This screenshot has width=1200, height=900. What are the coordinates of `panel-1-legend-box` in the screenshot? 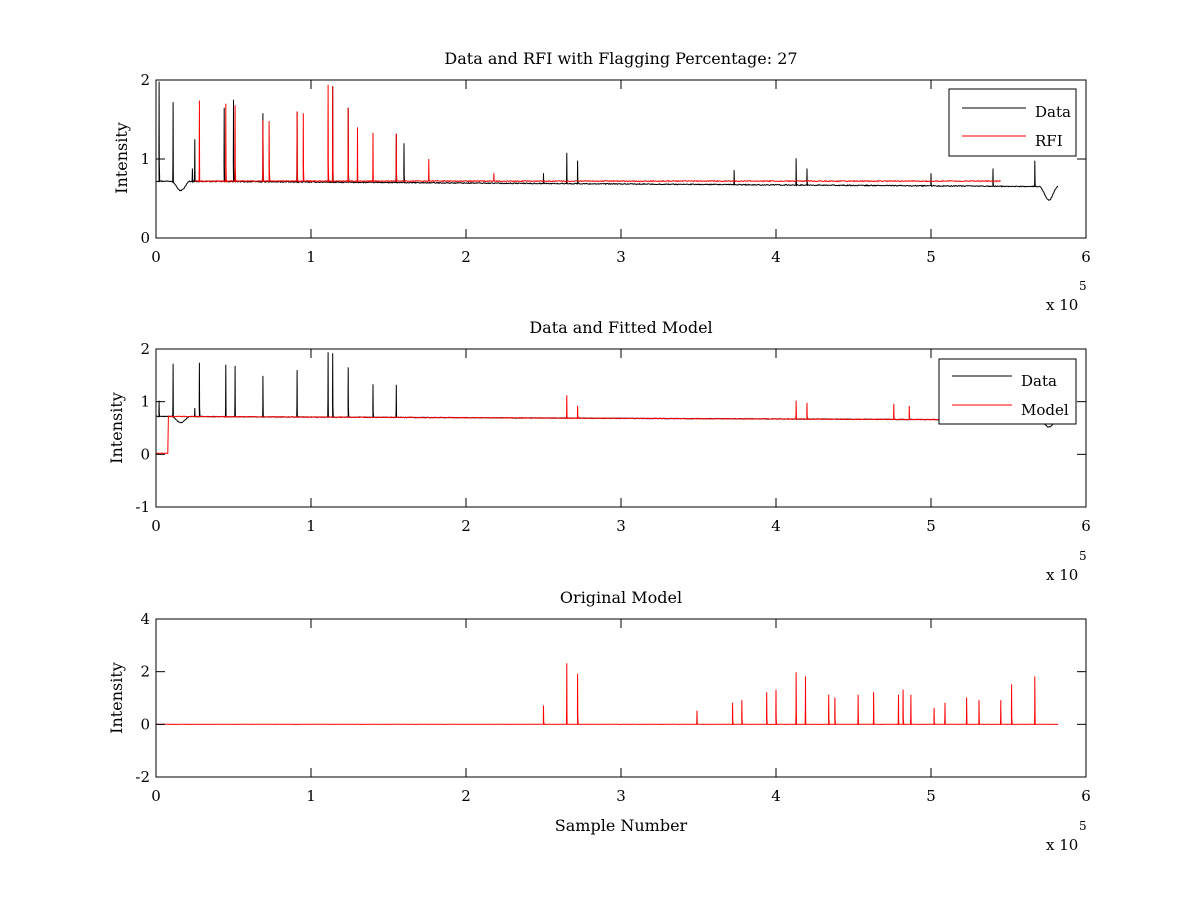 It's located at (1012, 122).